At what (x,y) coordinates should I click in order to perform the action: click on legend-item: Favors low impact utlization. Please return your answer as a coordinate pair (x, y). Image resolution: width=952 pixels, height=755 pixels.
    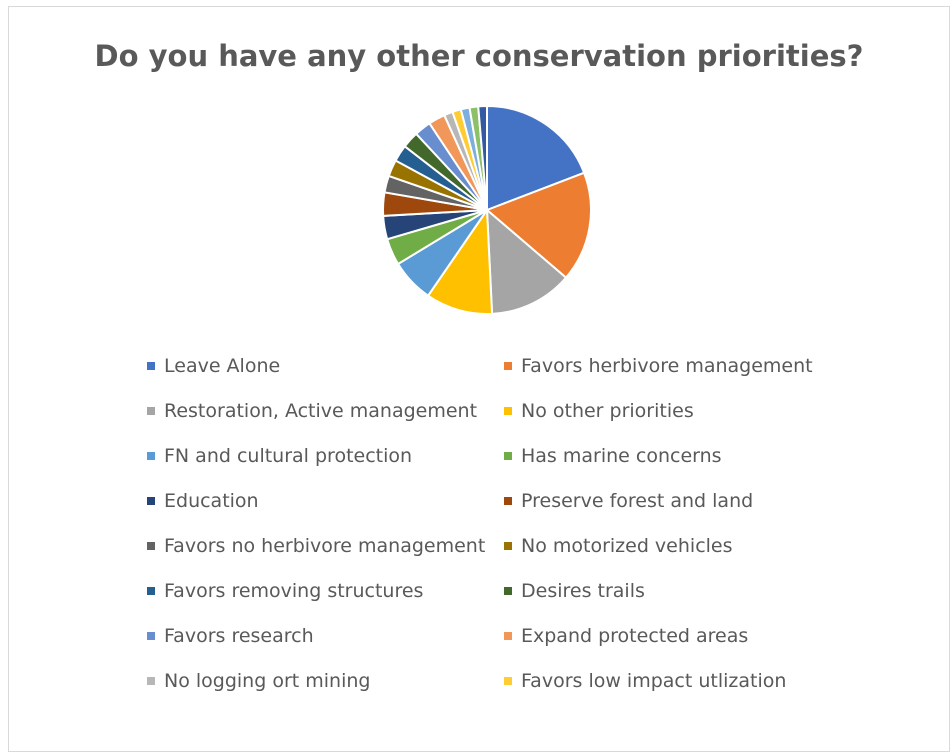
    Looking at the image, I should click on (645, 681).